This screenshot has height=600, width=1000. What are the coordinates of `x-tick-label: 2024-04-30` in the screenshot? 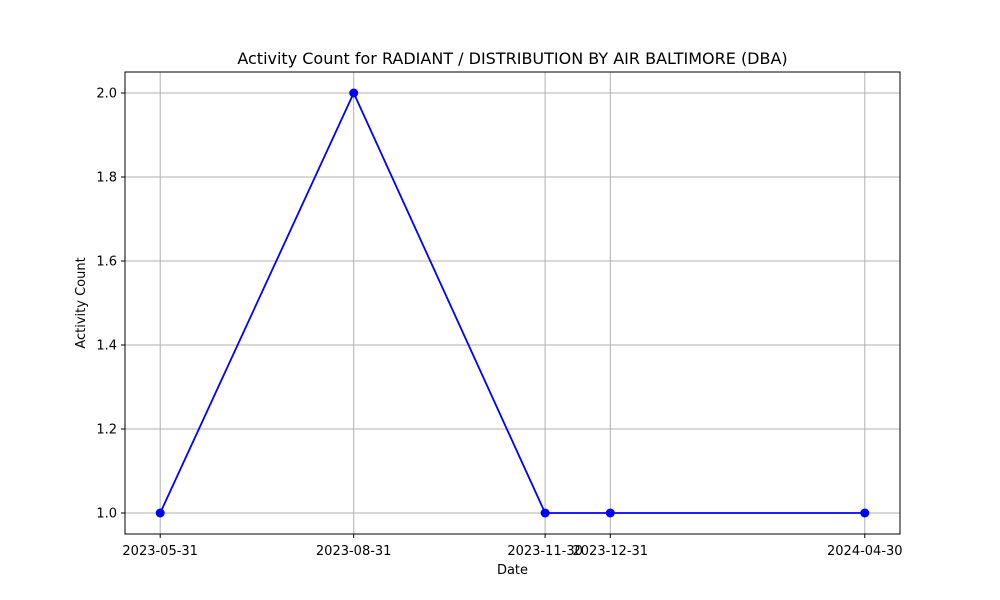 It's located at (865, 551).